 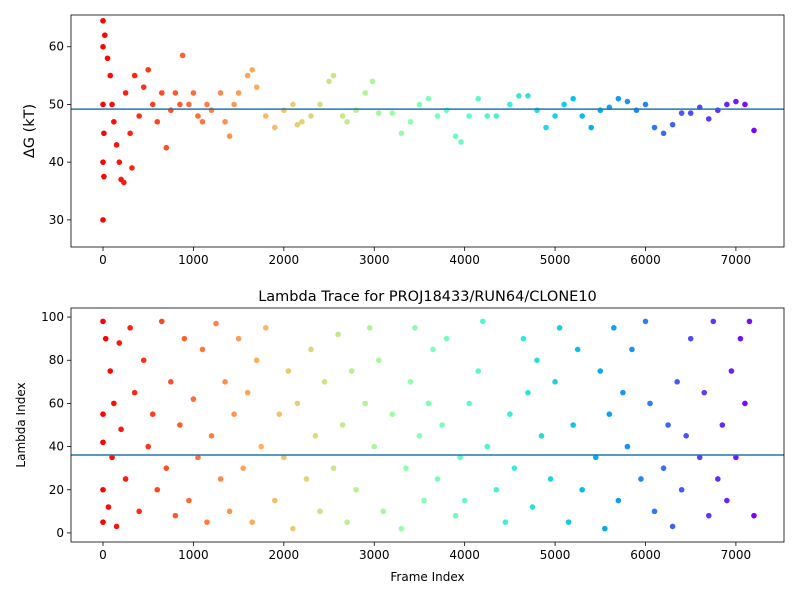 What do you see at coordinates (56, 220) in the screenshot?
I see `y-tick-label: 30` at bounding box center [56, 220].